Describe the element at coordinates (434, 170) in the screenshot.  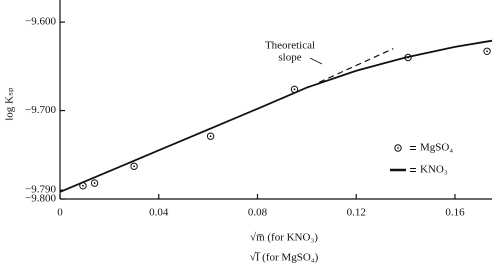
I see `legend-label: KNO₃` at that location.